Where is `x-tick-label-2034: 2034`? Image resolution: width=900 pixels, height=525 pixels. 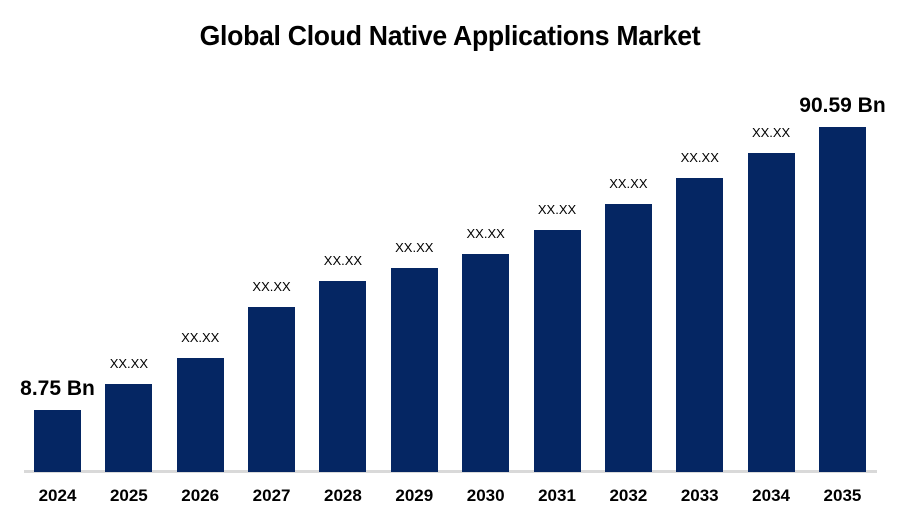
x-tick-label-2034: 2034 is located at coordinates (771, 495).